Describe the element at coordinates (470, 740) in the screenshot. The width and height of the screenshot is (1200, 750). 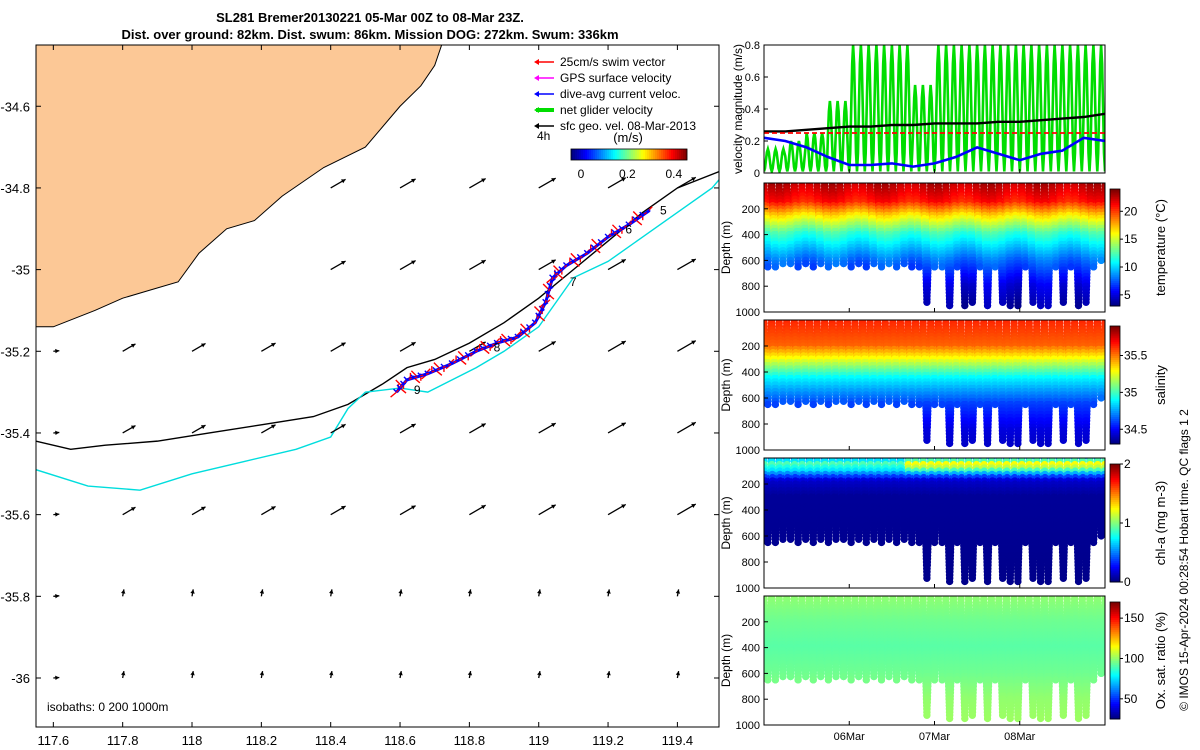
I see `map-x-tick-label: 118.8` at that location.